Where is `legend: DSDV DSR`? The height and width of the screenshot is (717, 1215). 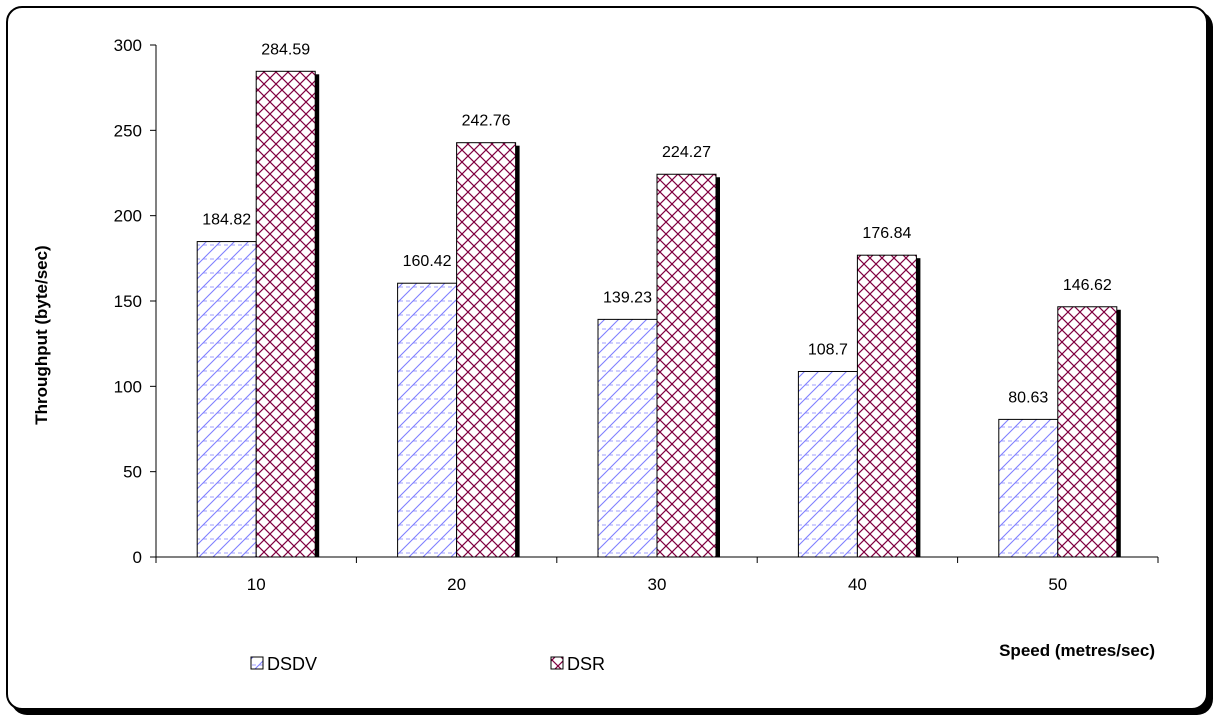 legend: DSDV DSR is located at coordinates (427, 664).